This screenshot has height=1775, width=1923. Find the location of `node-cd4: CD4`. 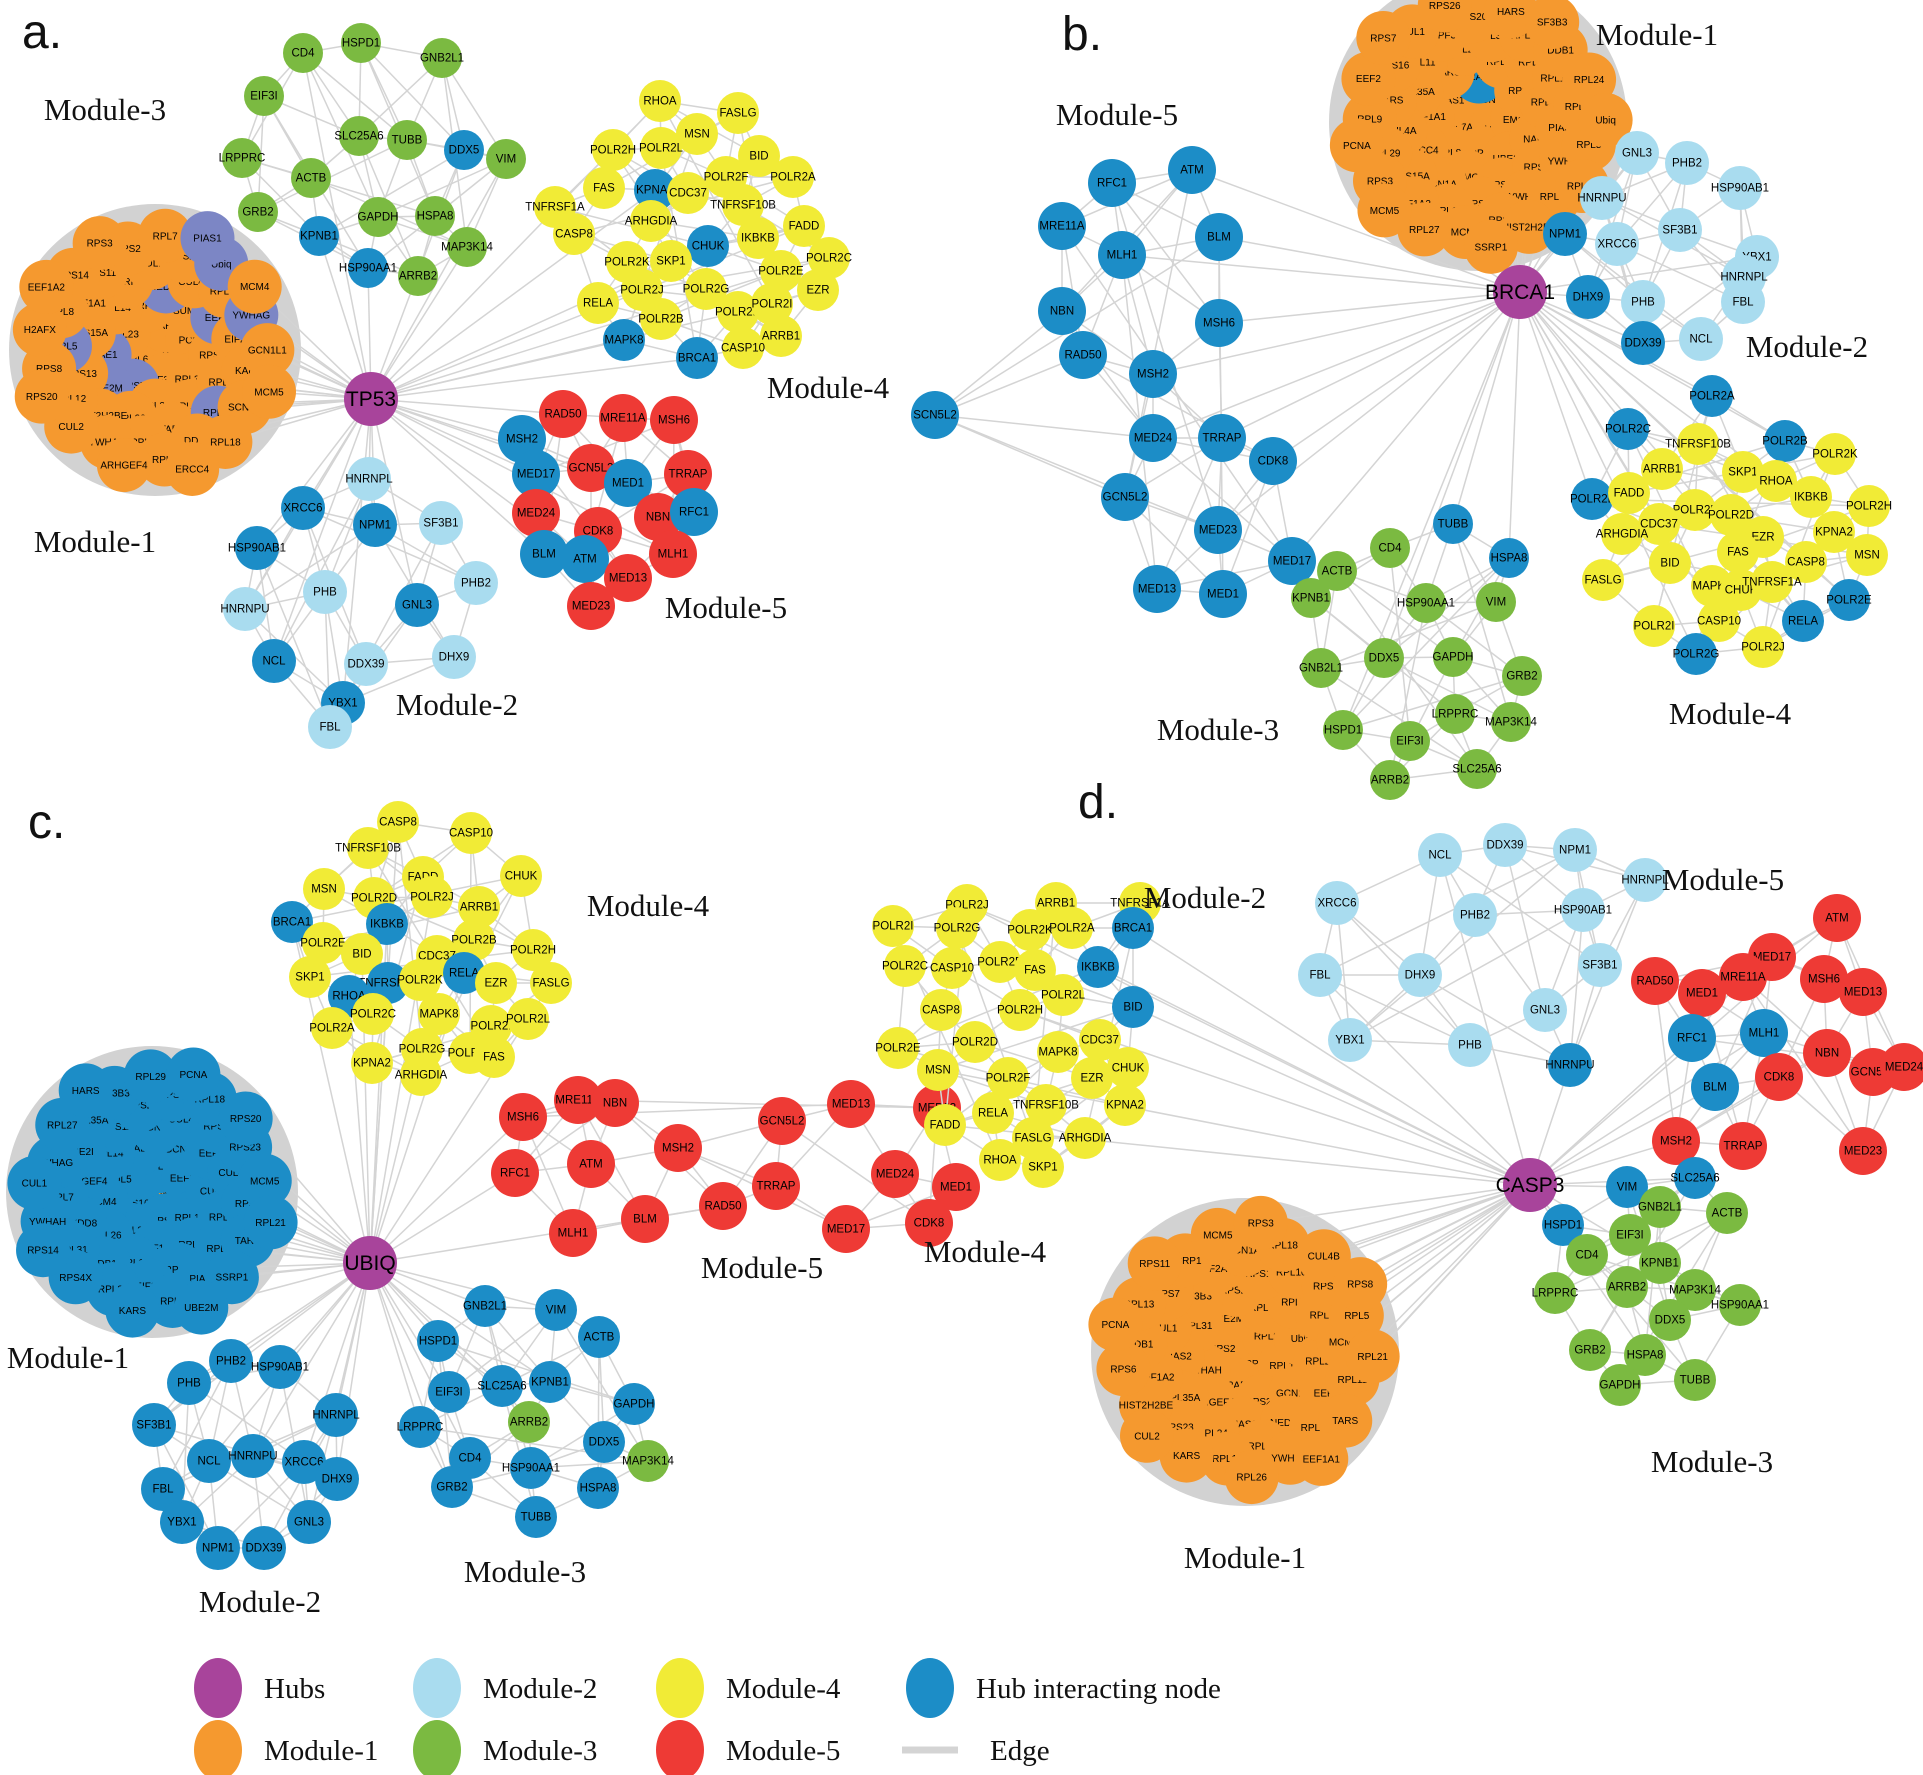

node-cd4: CD4 is located at coordinates (303, 53).